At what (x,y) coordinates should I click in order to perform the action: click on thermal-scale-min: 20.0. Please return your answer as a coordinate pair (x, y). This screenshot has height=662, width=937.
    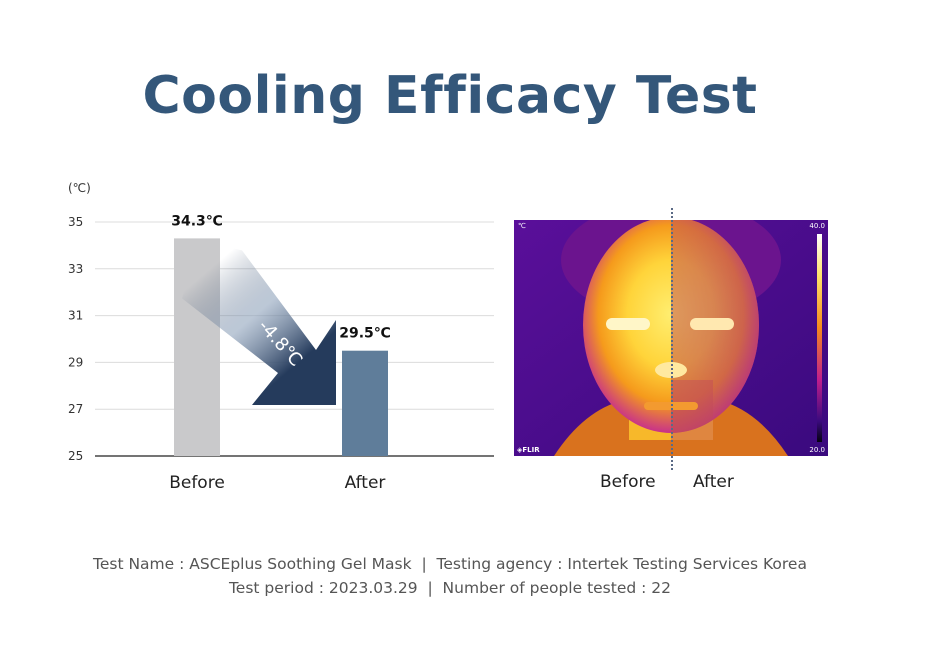
    Looking at the image, I should click on (817, 450).